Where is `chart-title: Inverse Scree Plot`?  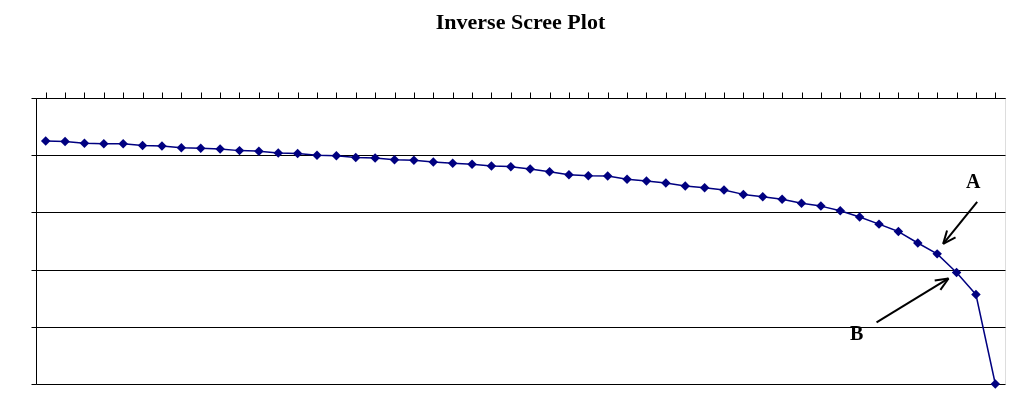 chart-title: Inverse Scree Plot is located at coordinates (520, 21).